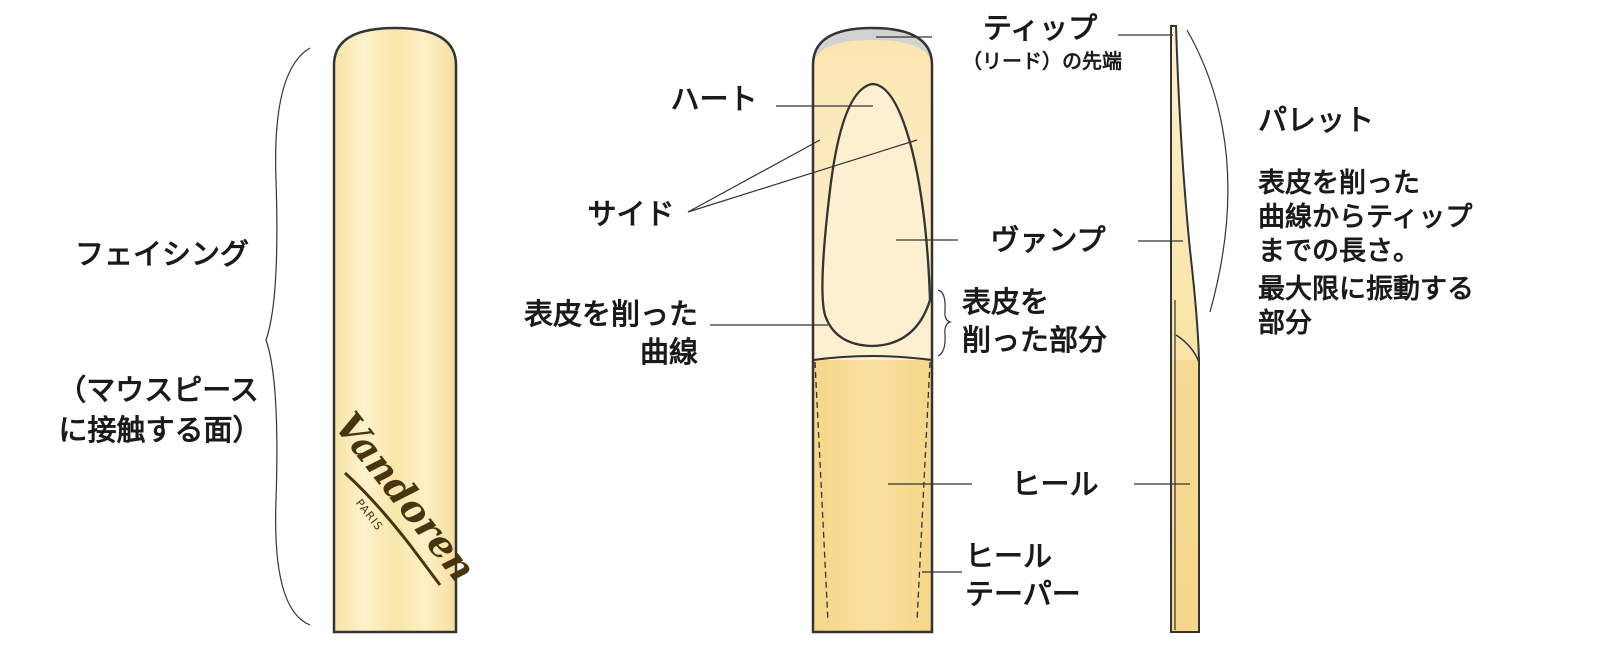 The height and width of the screenshot is (663, 1600). I want to click on side-leader-left, so click(754, 176).